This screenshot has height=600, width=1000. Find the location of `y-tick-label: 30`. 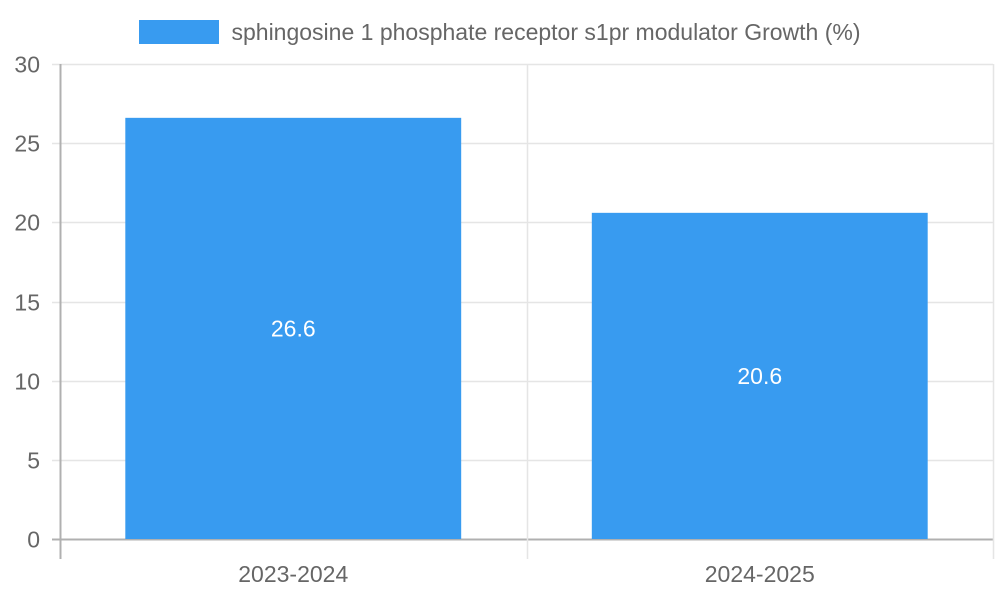

y-tick-label: 30 is located at coordinates (27, 65).